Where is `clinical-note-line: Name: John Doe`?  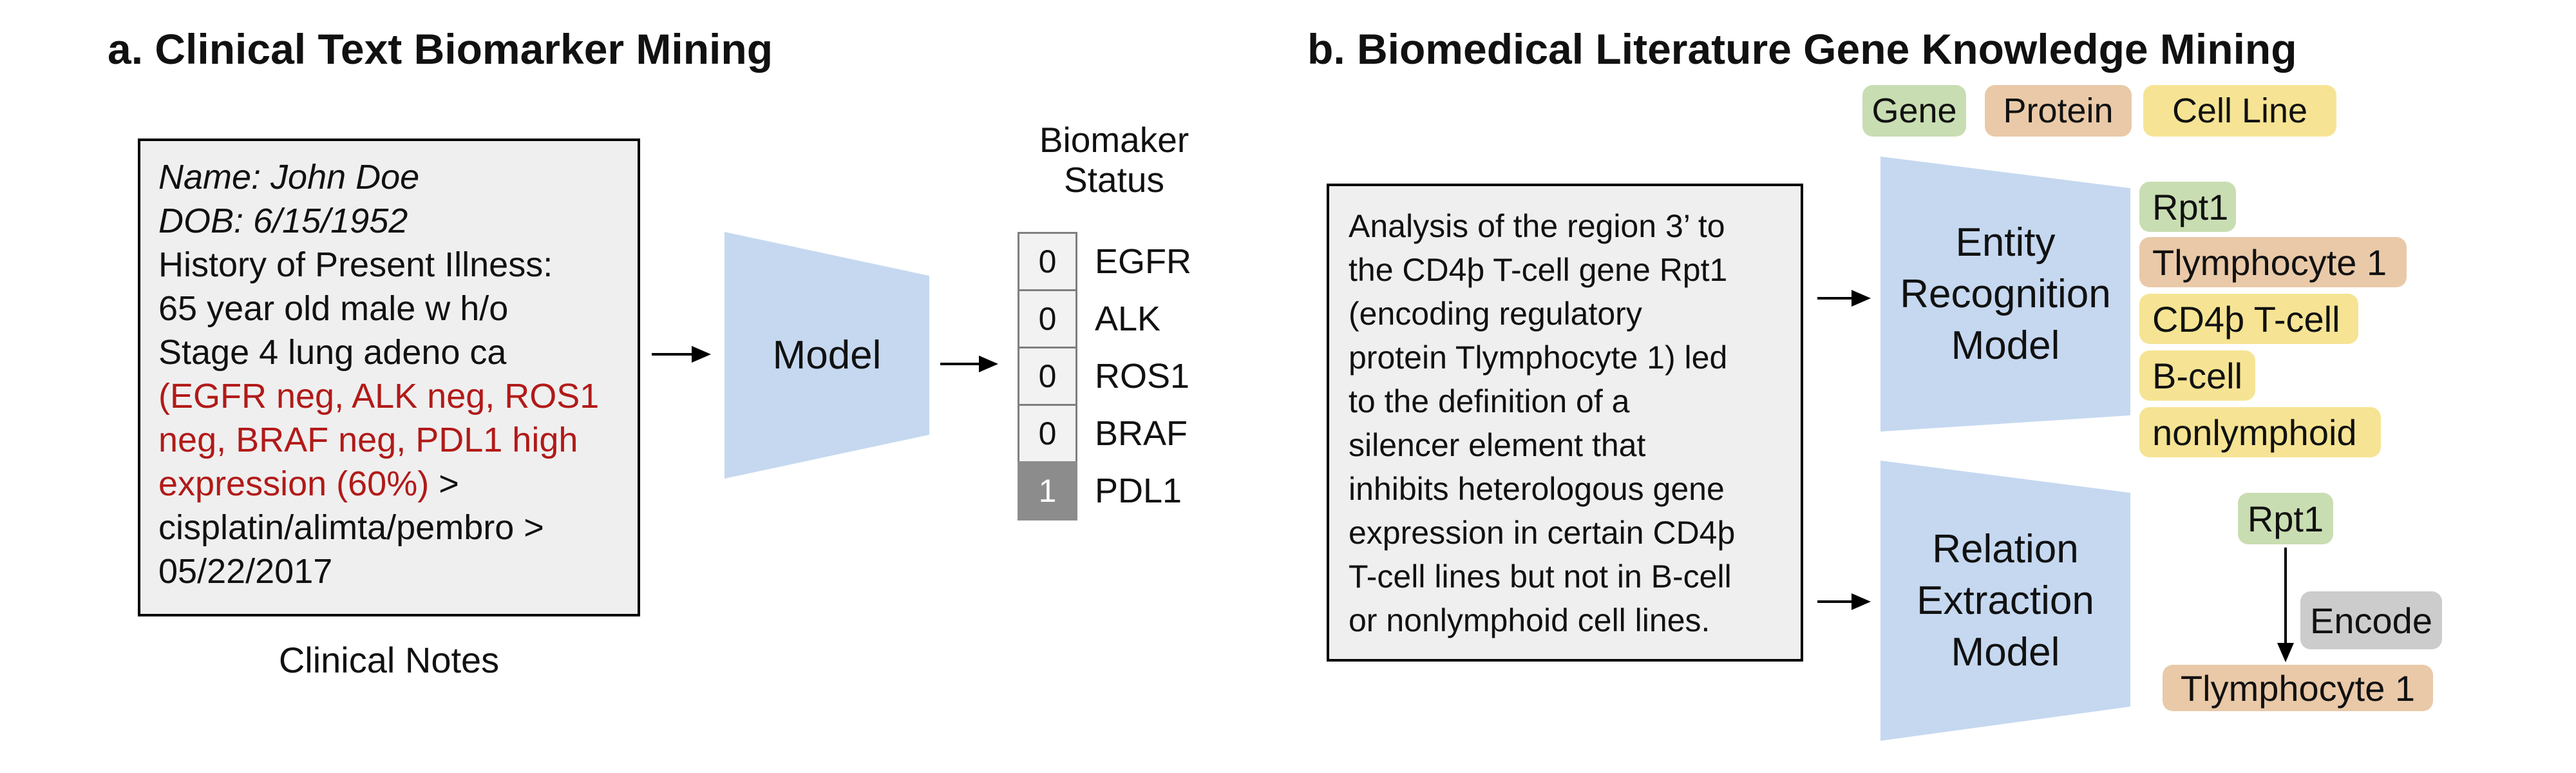 clinical-note-line: Name: John Doe is located at coordinates (289, 177).